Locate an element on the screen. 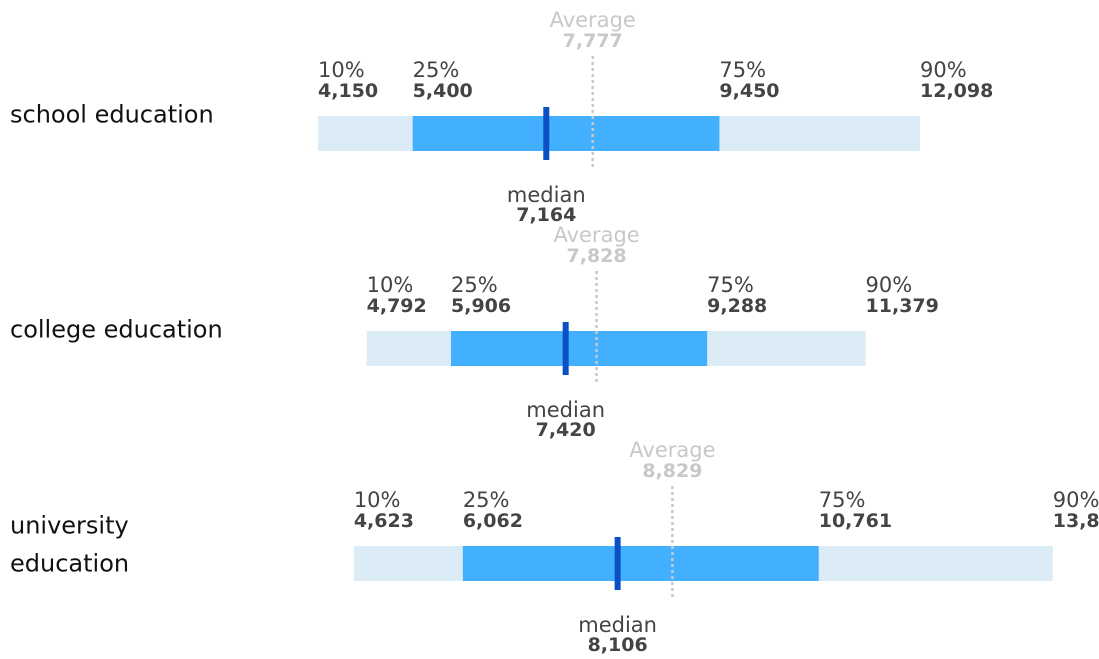 The height and width of the screenshot is (659, 1099). median-value: 7,164 is located at coordinates (546, 215).